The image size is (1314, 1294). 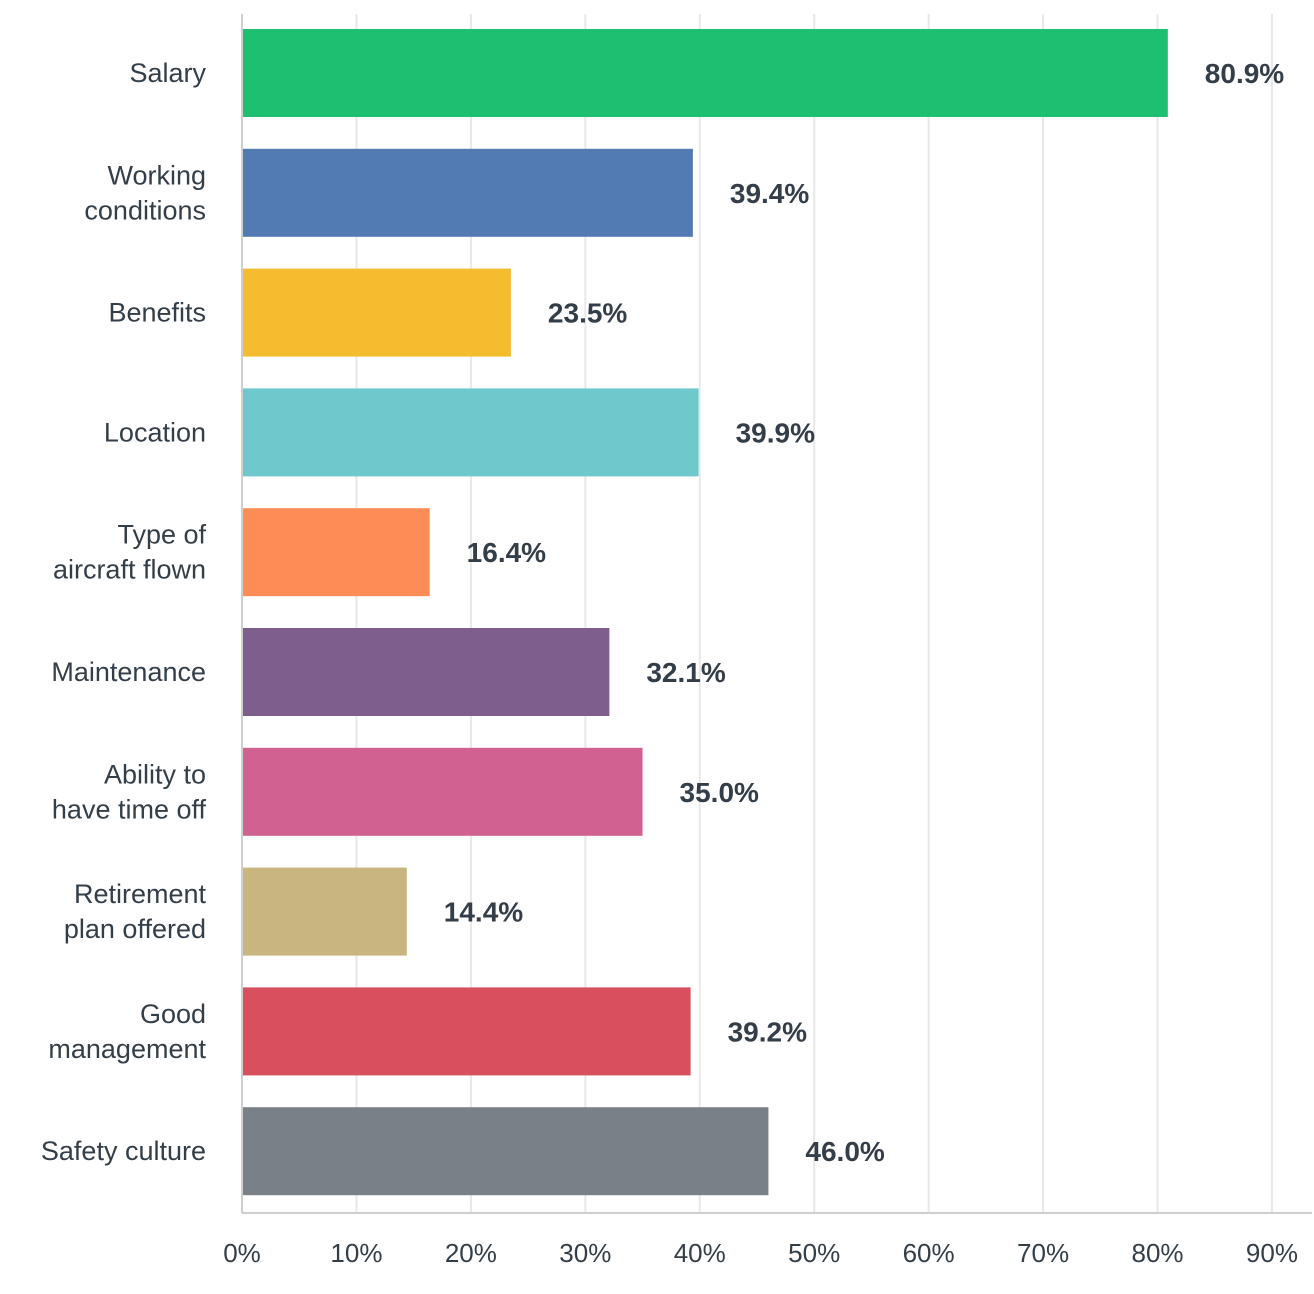 I want to click on category-label: Salary, so click(x=167, y=73).